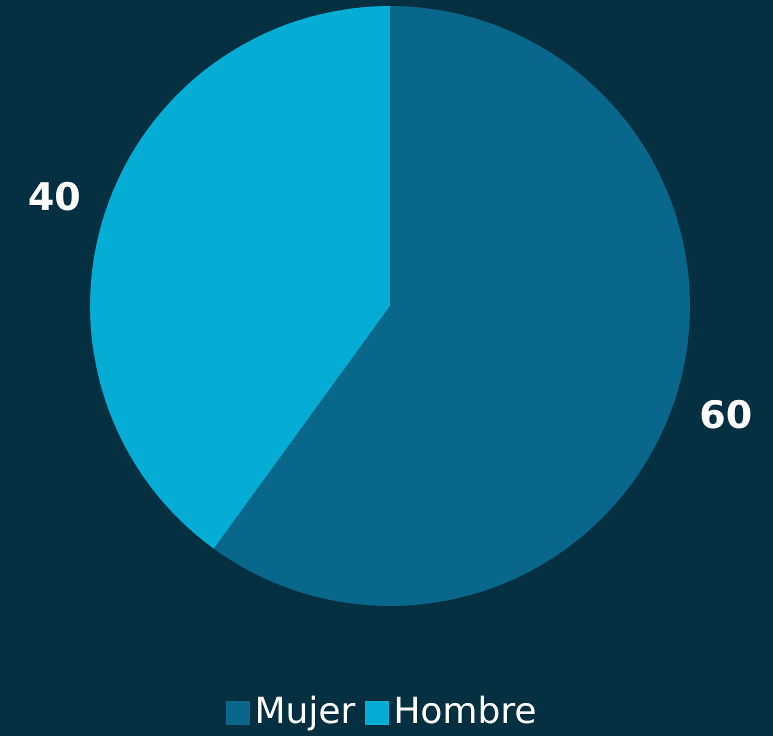 The height and width of the screenshot is (736, 773). I want to click on data-label: 60, so click(725, 415).